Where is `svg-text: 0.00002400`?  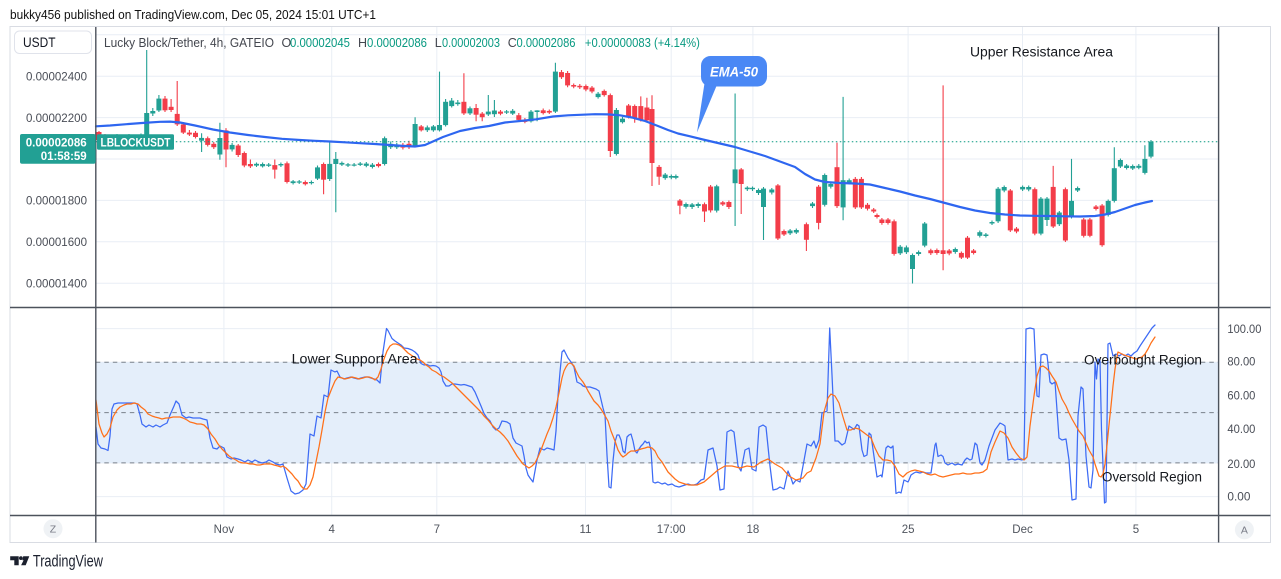
svg-text: 0.00002400 is located at coordinates (56, 76).